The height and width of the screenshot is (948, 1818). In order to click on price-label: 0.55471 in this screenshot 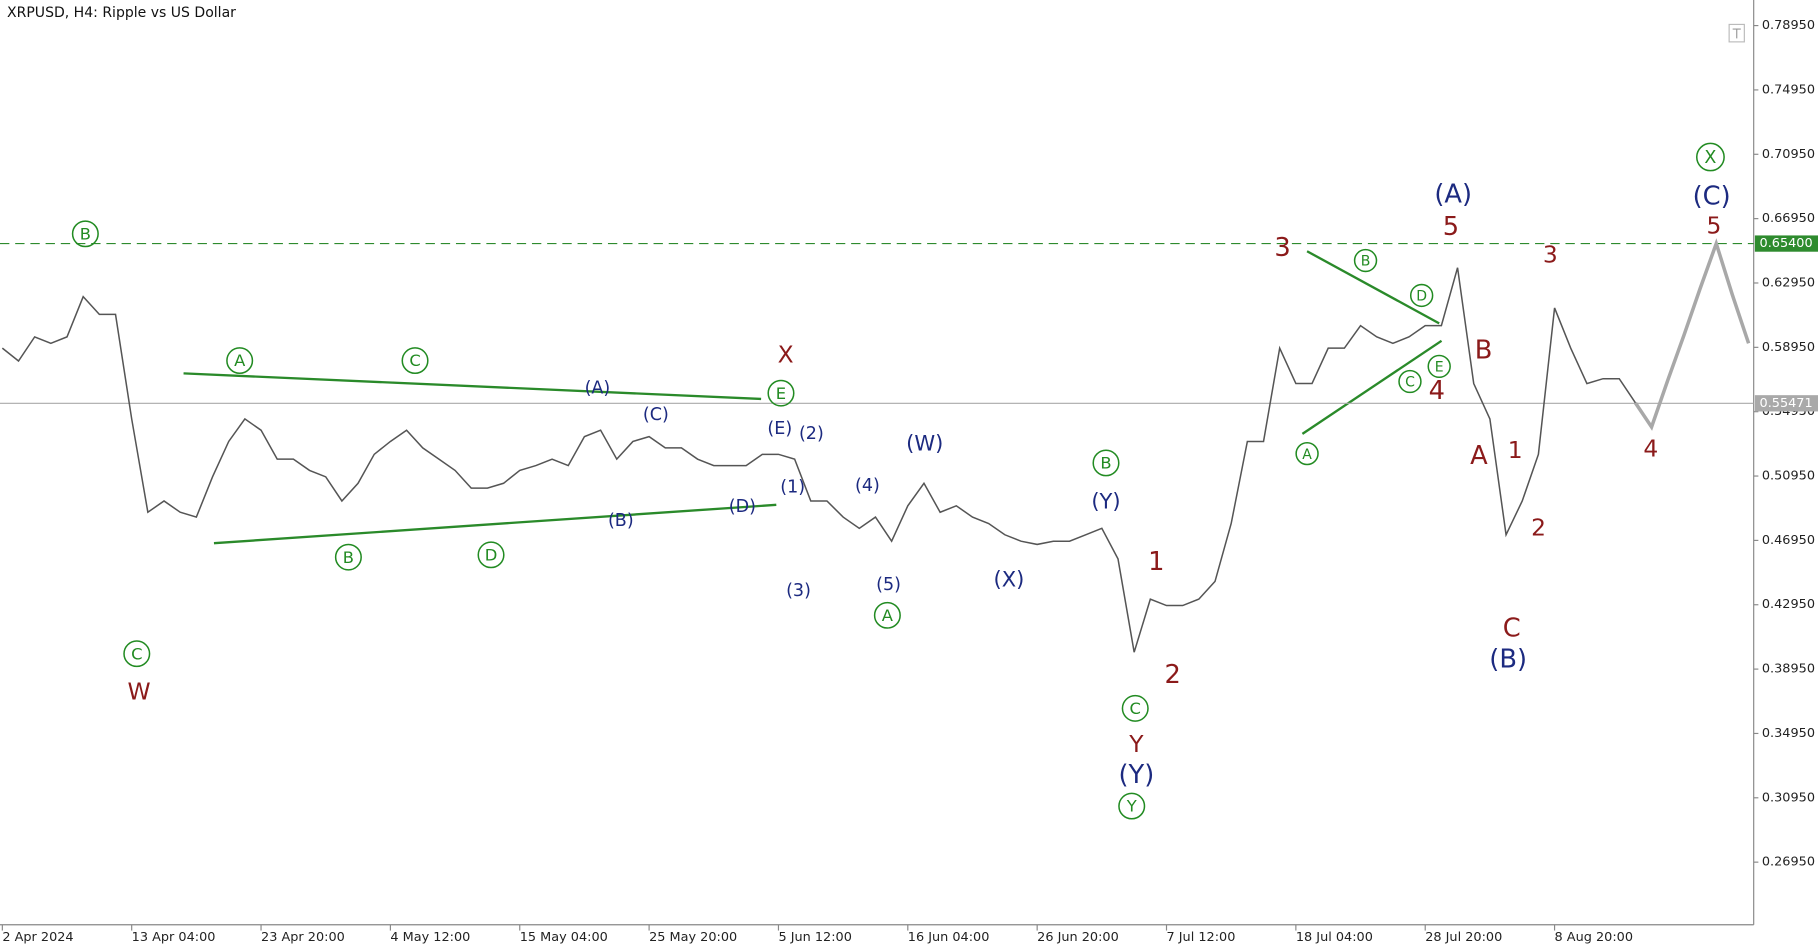, I will do `click(1786, 403)`.